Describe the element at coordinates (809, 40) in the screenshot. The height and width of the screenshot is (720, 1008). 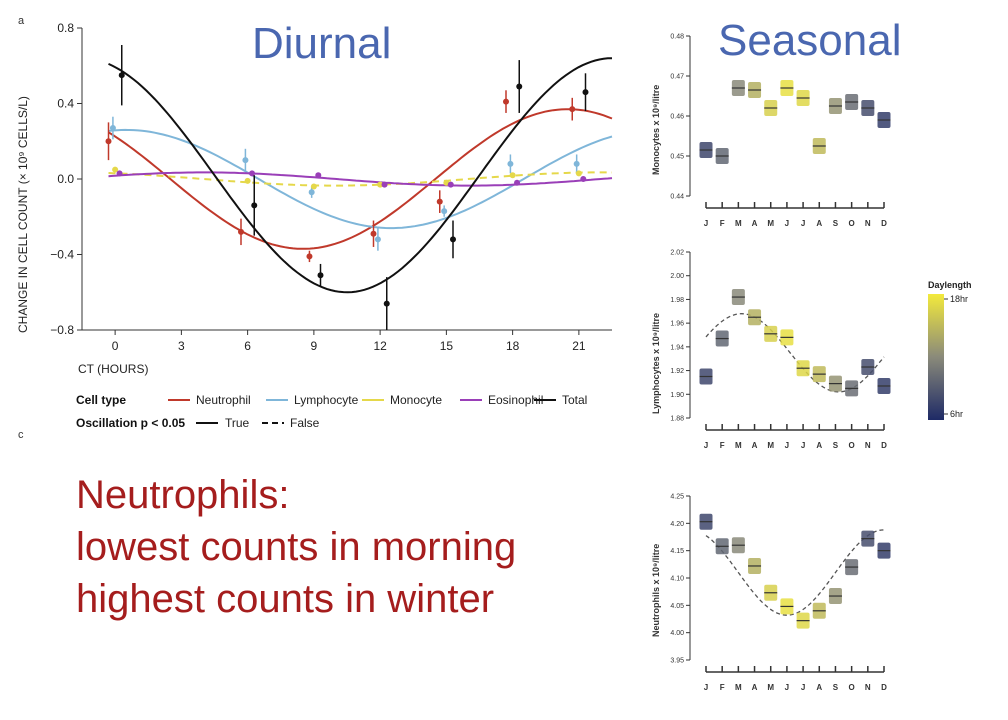
I see `seasonal-title: Seasonal` at that location.